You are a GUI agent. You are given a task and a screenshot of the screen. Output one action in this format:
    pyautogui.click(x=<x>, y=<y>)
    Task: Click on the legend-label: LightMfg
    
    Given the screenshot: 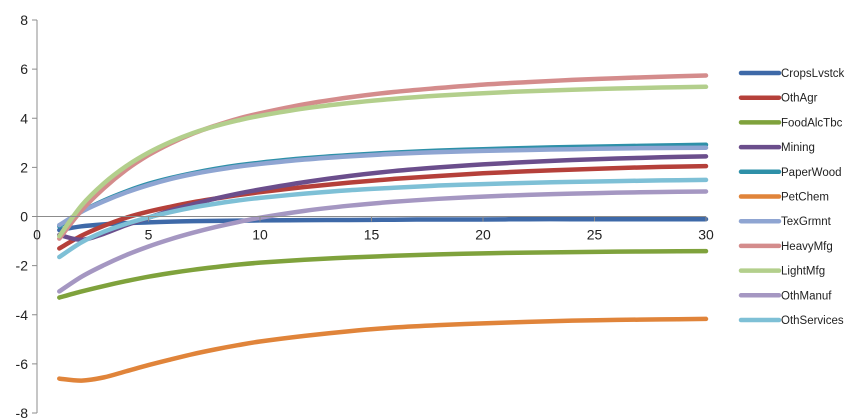 What is the action you would take?
    pyautogui.click(x=803, y=272)
    